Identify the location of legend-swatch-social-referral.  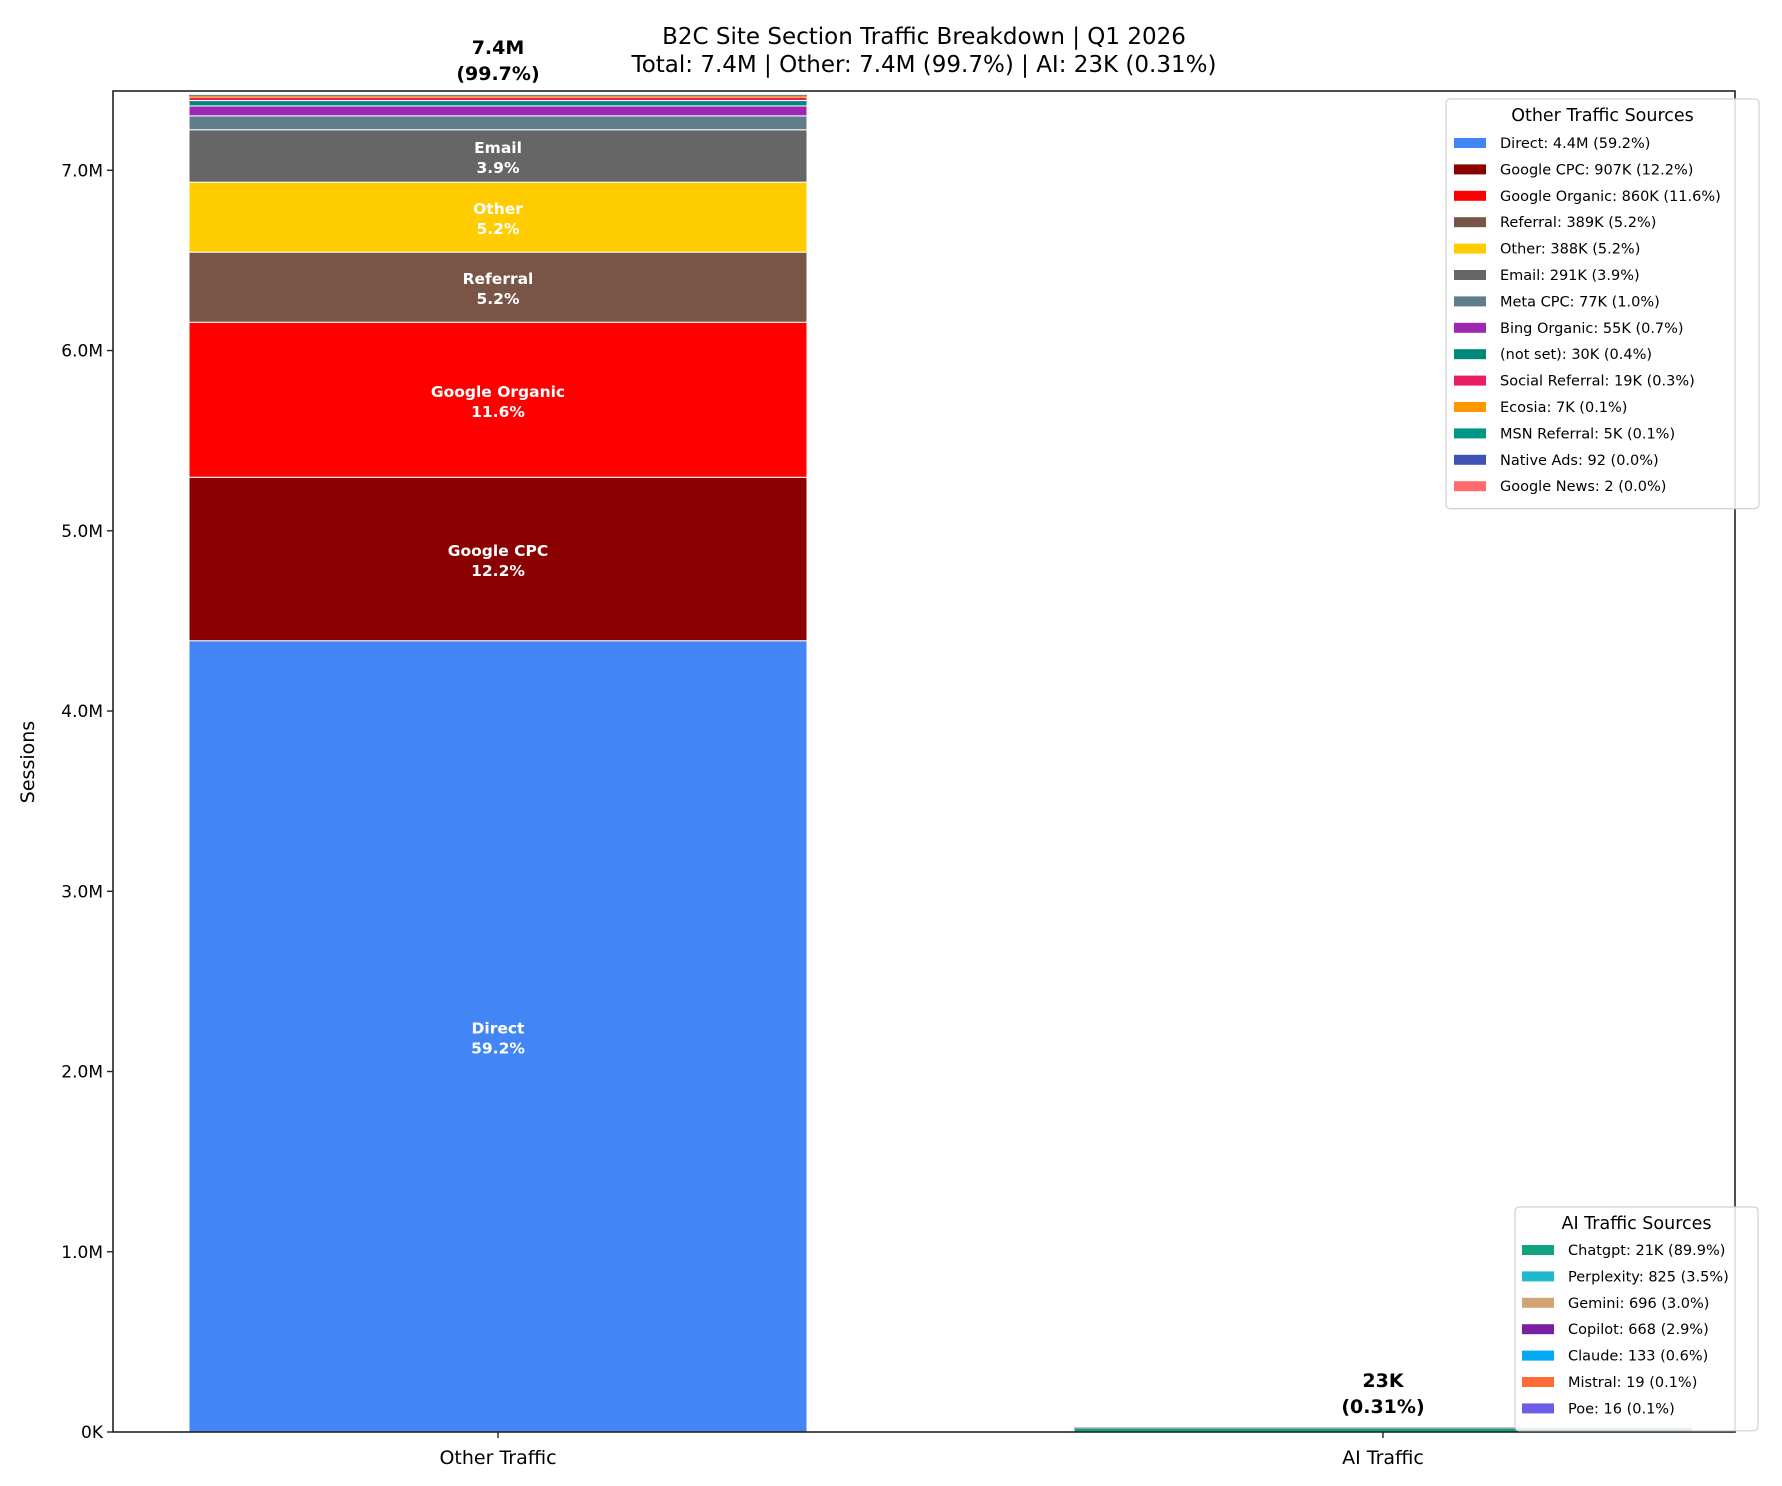
(1470, 380).